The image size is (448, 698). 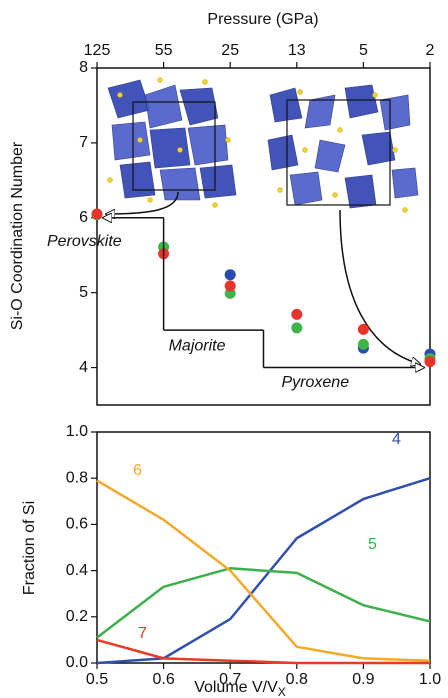 I want to click on x-tick-label: 0.7, so click(x=230, y=679).